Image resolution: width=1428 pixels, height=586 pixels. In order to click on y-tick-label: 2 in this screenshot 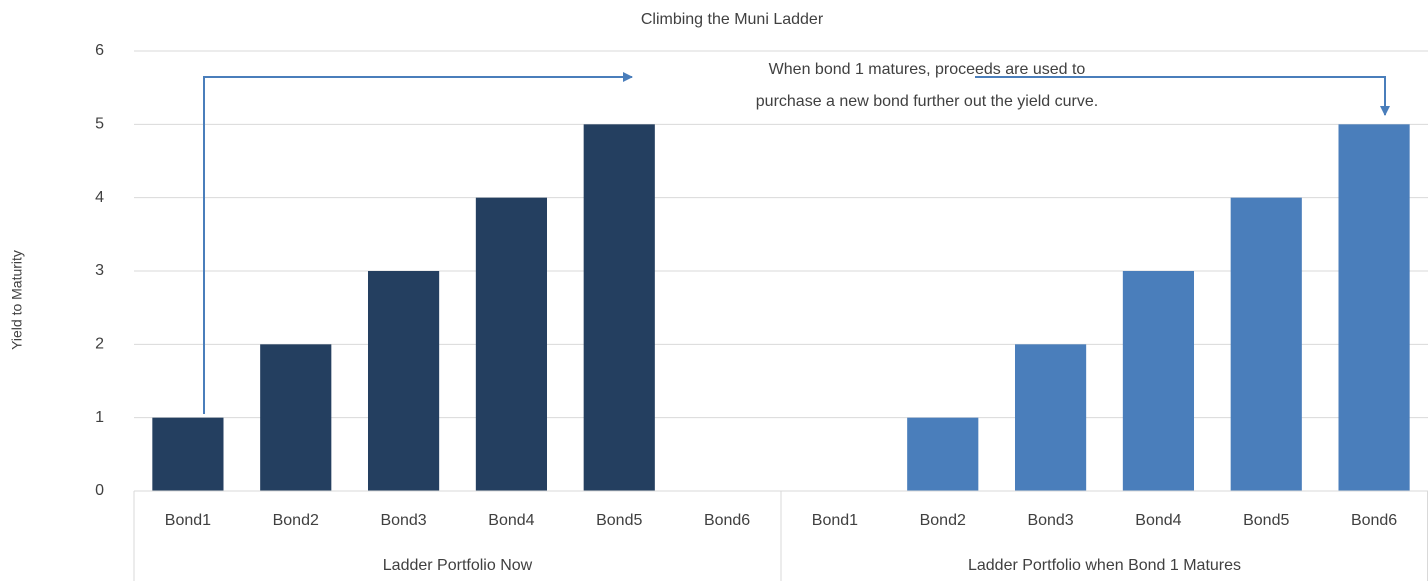, I will do `click(99, 344)`.